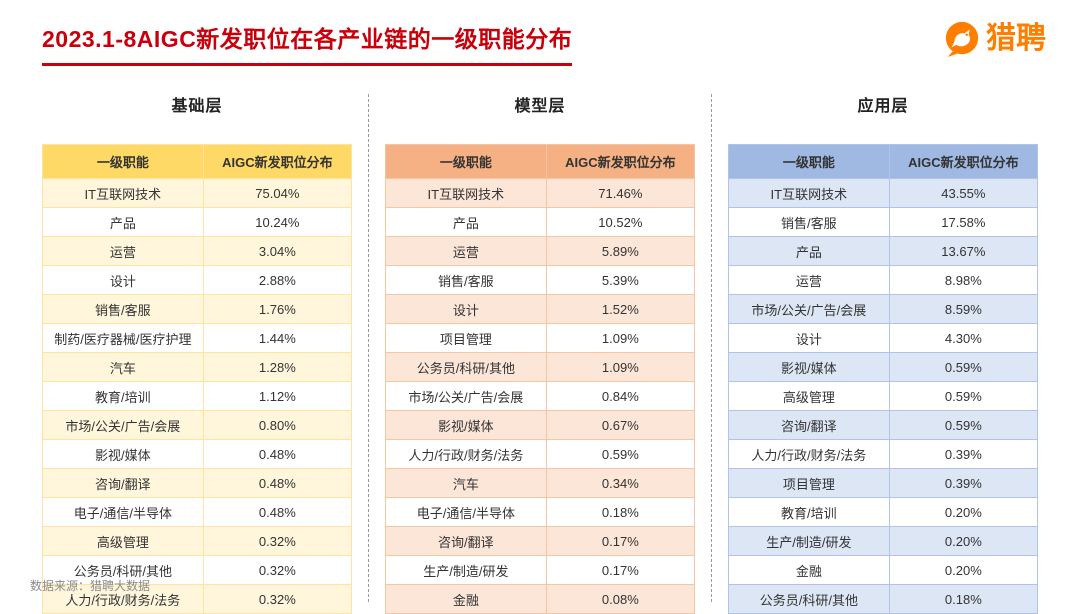 This screenshot has height=614, width=1080. Describe the element at coordinates (963, 193) in the screenshot. I see `table-cell: 43.55%` at that location.